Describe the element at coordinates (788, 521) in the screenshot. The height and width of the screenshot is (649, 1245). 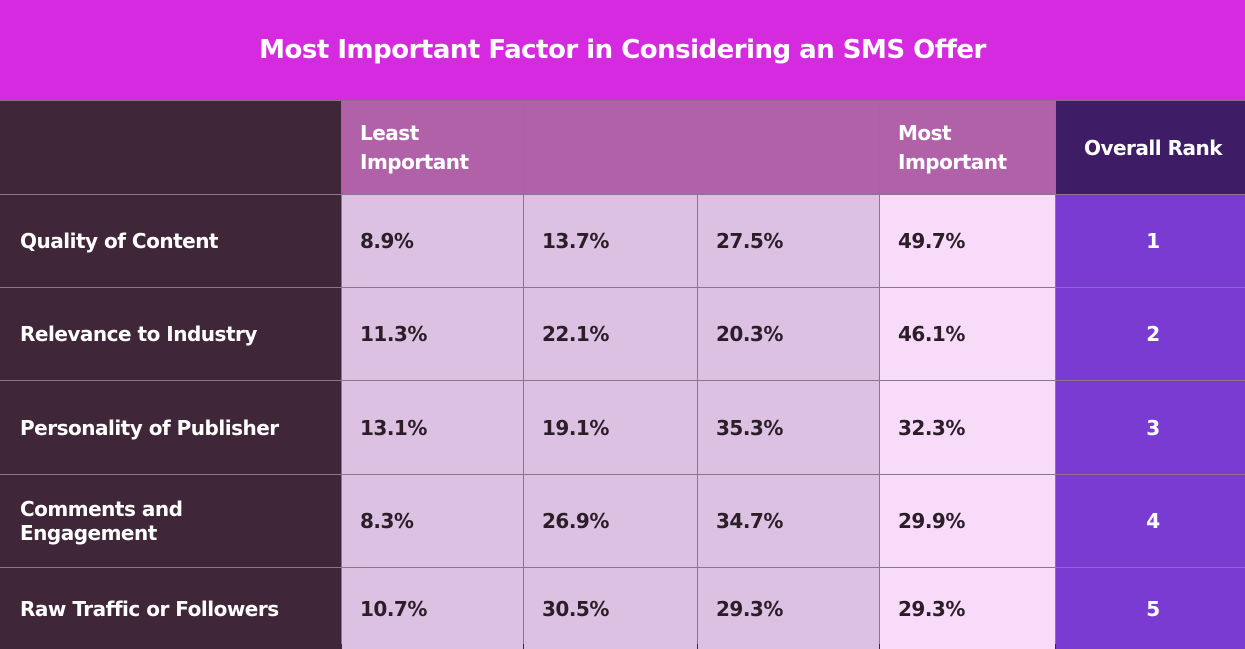
I see `table-cell: 34.7%` at that location.